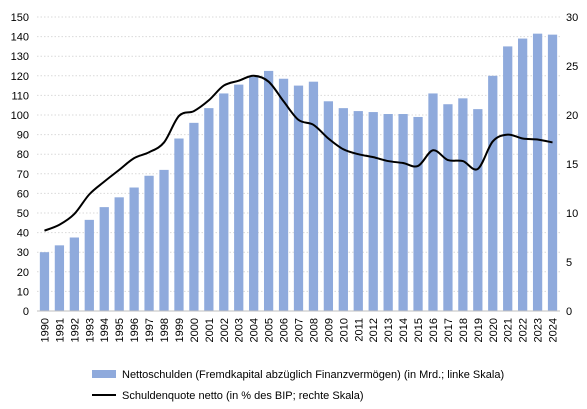 The height and width of the screenshot is (409, 587). I want to click on right-tick-label: 25, so click(572, 67).